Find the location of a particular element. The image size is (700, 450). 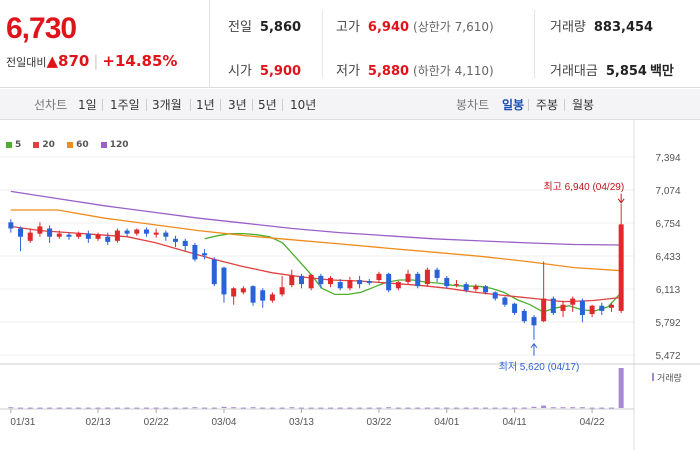

x-tick-label: 04/01 is located at coordinates (446, 422).